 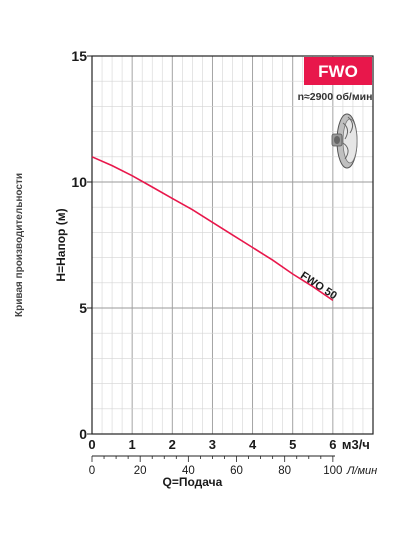 I want to click on x-tick-label-lpm: 80, so click(x=284, y=471).